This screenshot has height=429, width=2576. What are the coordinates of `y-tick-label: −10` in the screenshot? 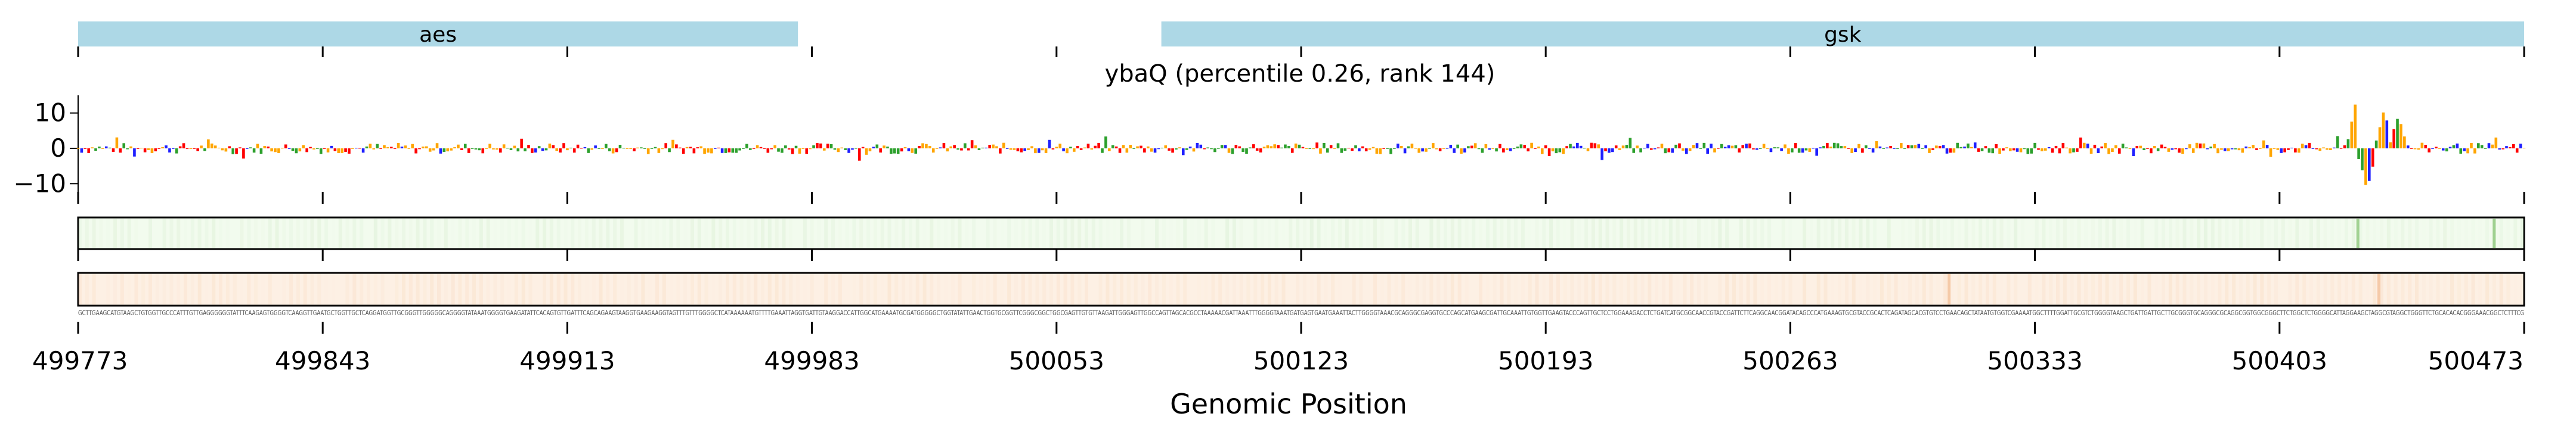 It's located at (40, 184).